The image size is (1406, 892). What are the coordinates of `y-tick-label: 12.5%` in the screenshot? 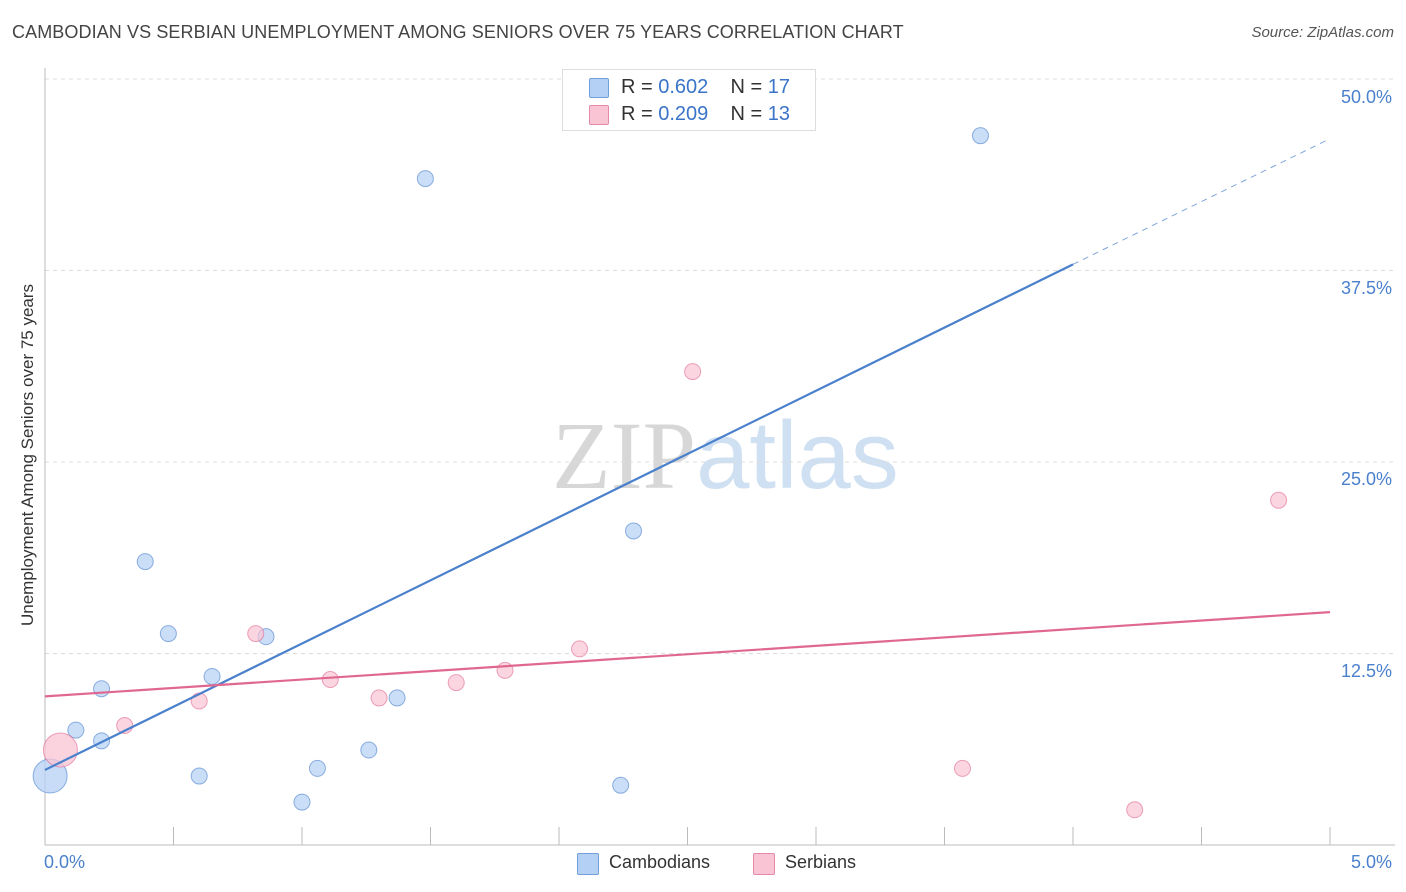 It's located at (1366, 671).